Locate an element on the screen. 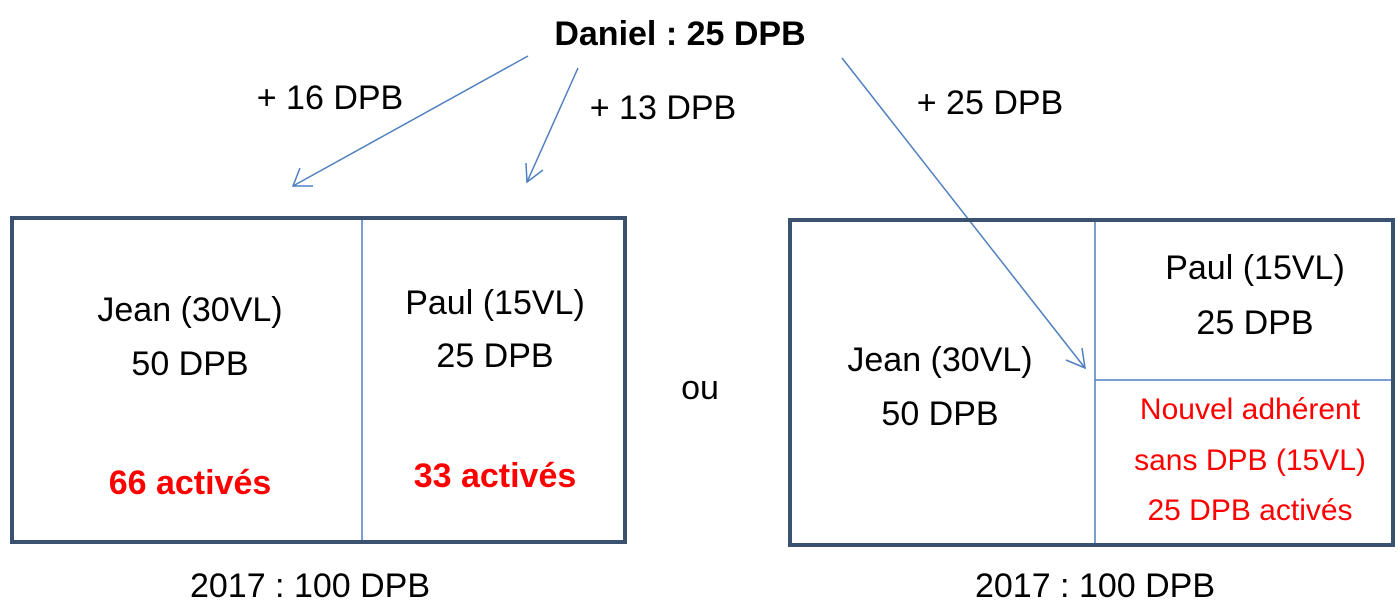 This screenshot has width=1398, height=608. activated: 33 activés is located at coordinates (495, 476).